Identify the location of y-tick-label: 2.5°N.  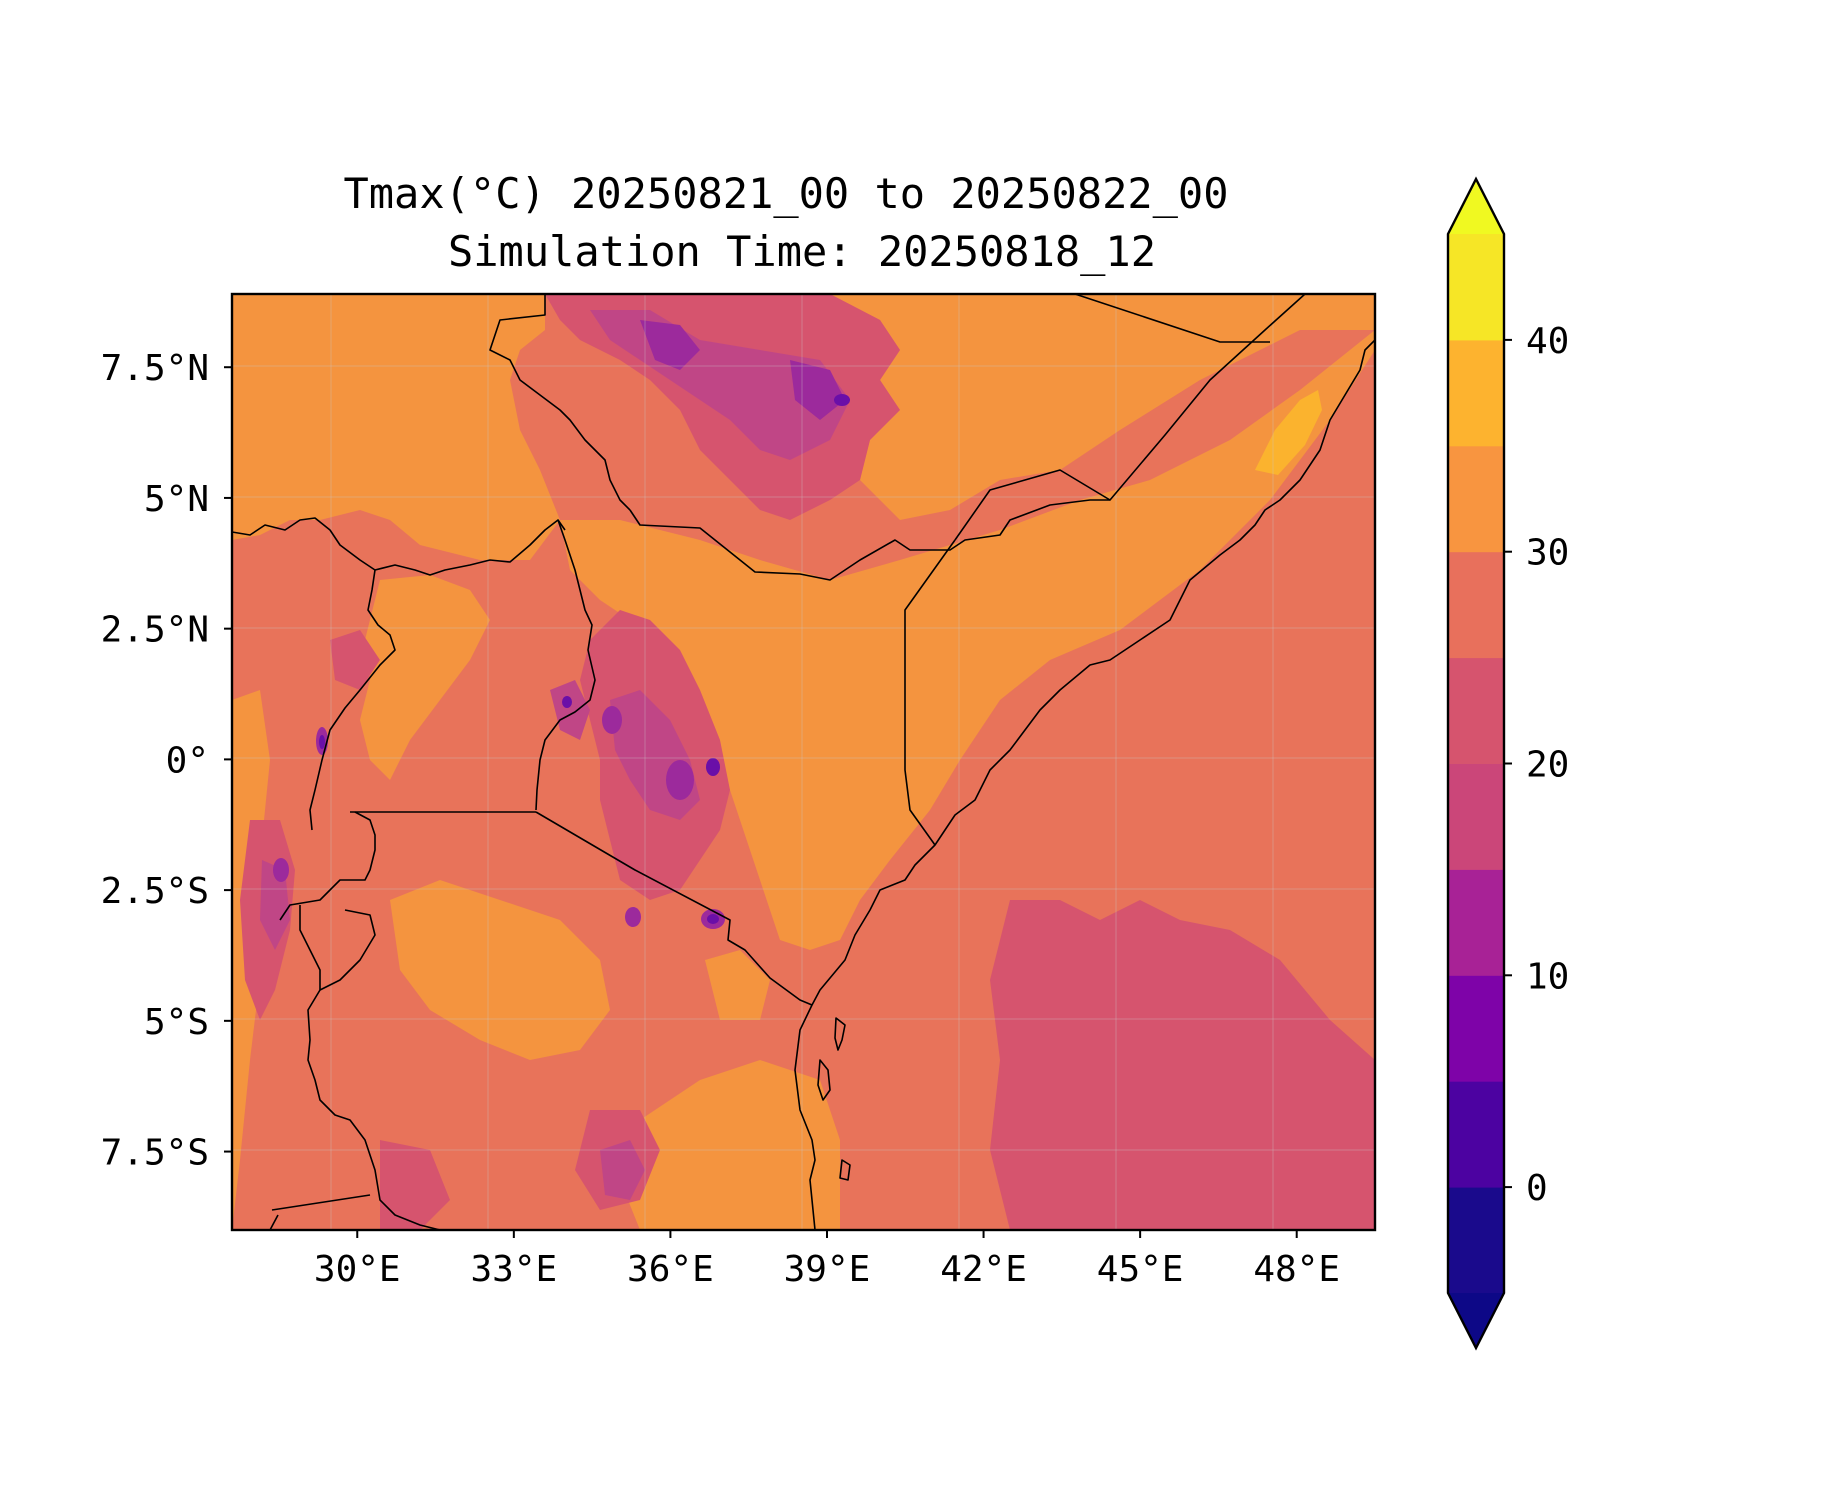
(155, 630).